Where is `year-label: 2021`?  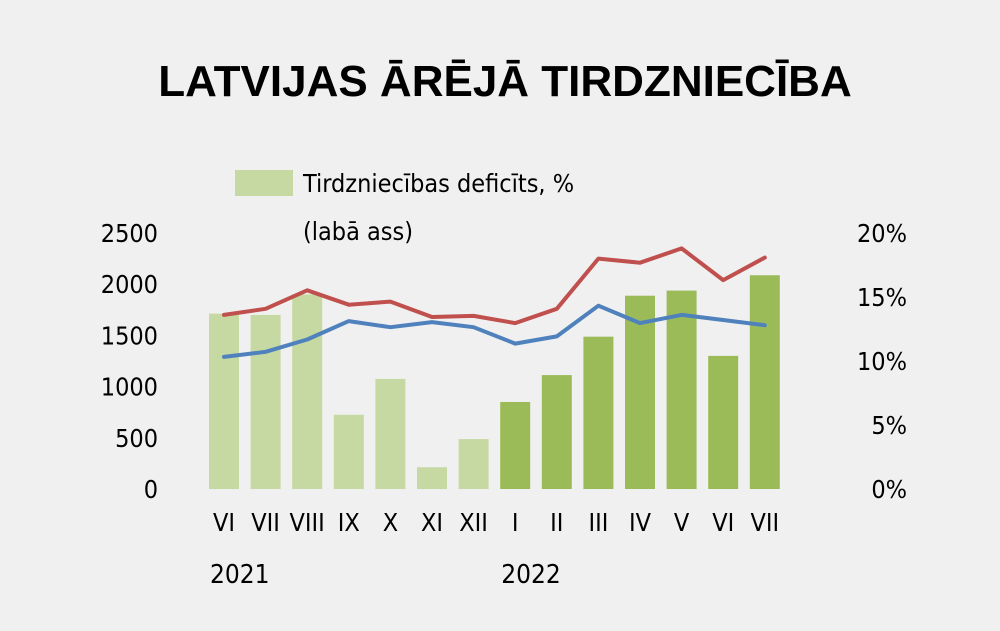
year-label: 2021 is located at coordinates (240, 575).